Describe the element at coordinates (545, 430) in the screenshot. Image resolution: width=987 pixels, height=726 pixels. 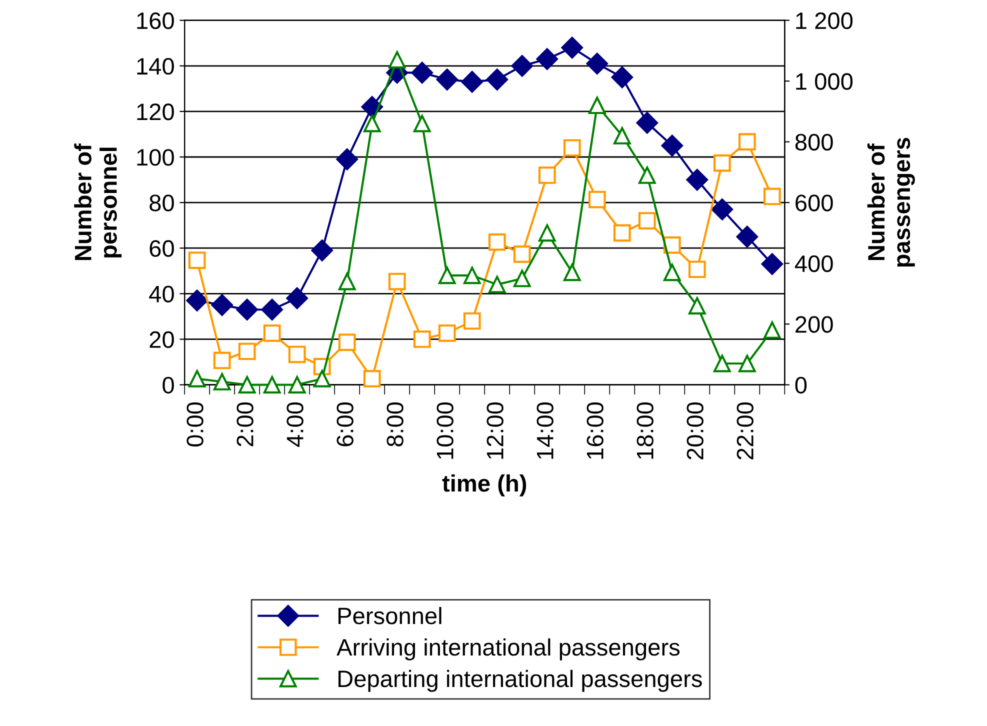
I see `x-tick-label: 14:00` at that location.